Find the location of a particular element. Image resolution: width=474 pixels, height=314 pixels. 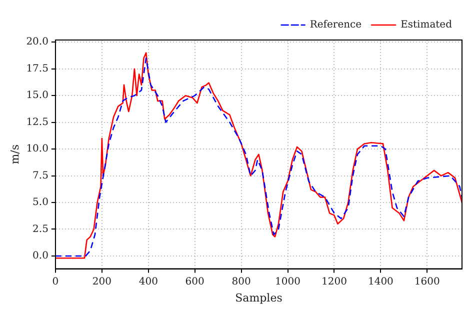

y-axis-title: m/s is located at coordinates (15, 154).